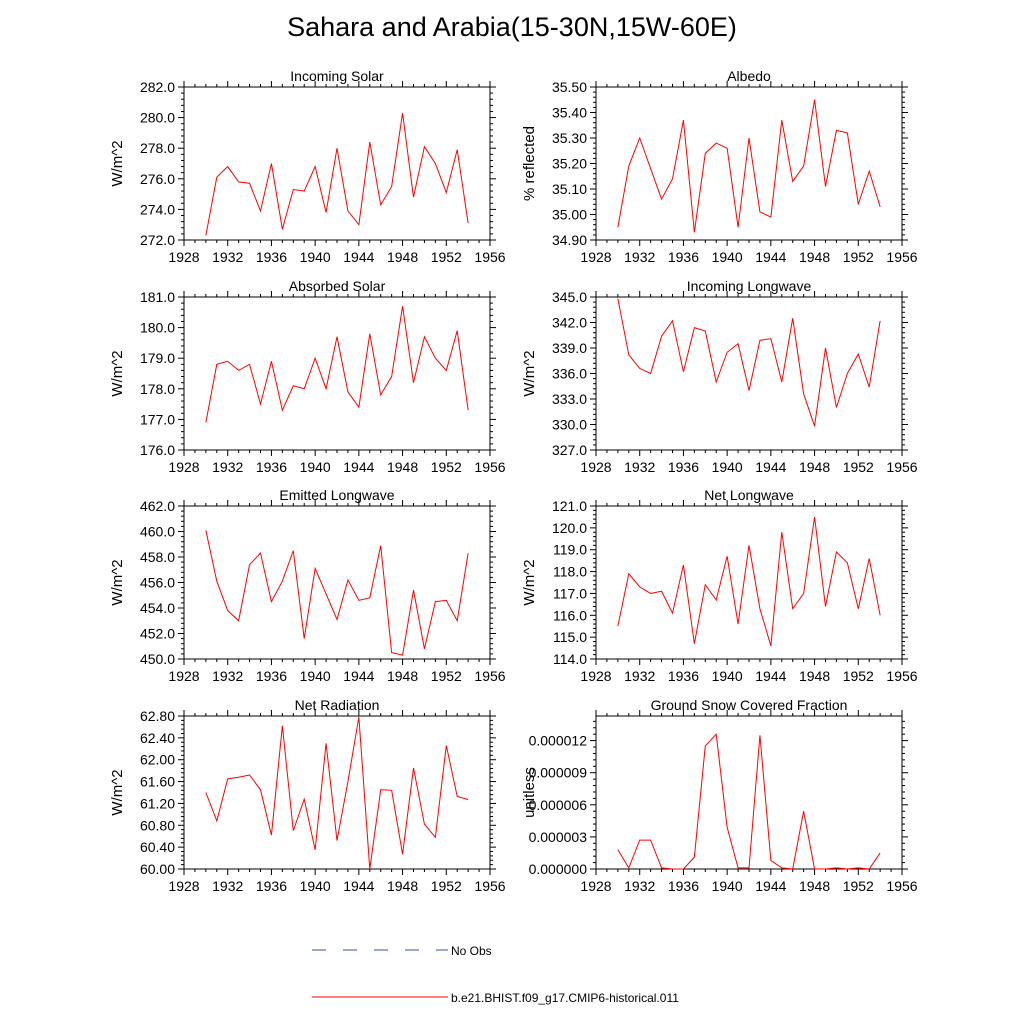 This screenshot has width=1024, height=1024. What do you see at coordinates (157, 506) in the screenshot?
I see `y-tick-label: 462.0` at bounding box center [157, 506].